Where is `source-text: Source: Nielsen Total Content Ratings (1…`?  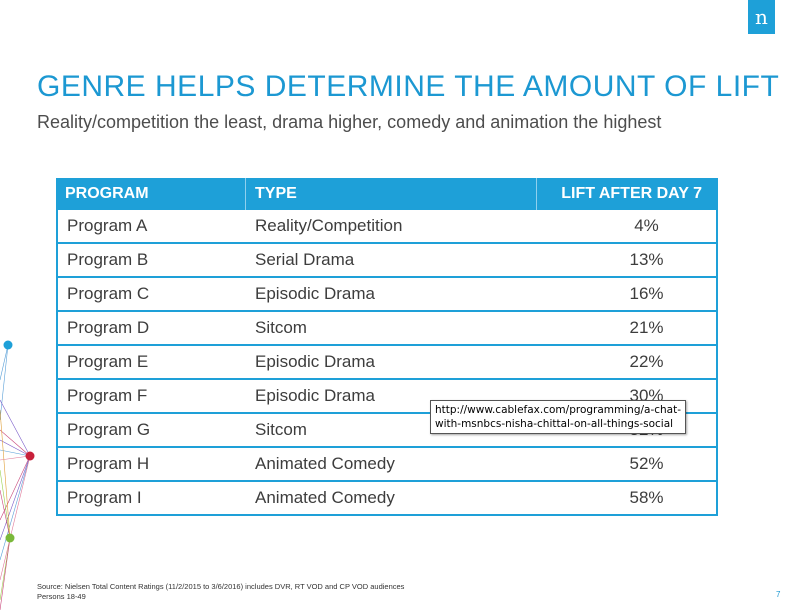
source-text: Source: Nielsen Total Content Ratings (1… is located at coordinates (221, 586).